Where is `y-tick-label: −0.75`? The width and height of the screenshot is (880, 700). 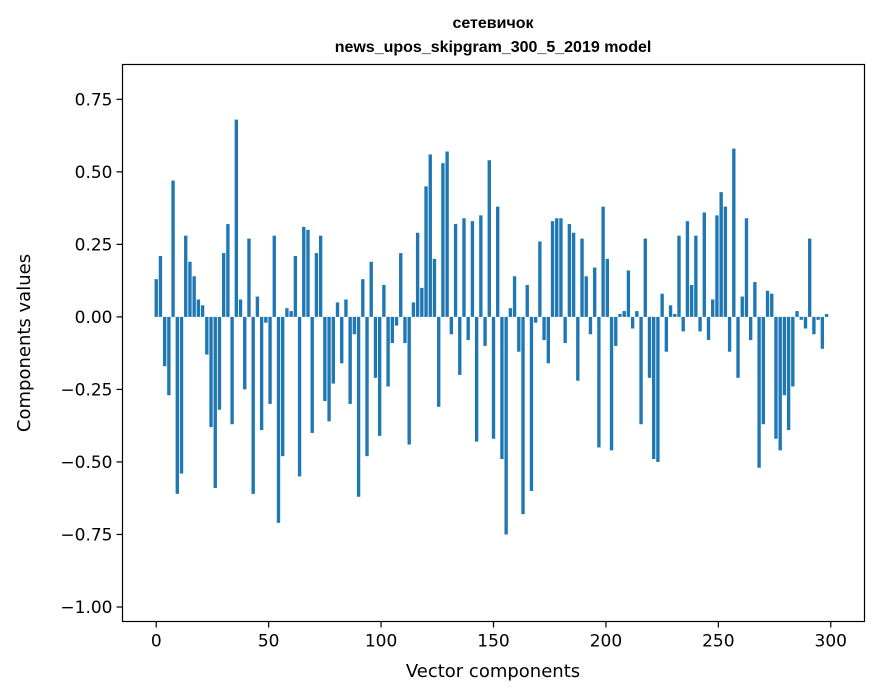
y-tick-label: −0.75 is located at coordinates (86, 535).